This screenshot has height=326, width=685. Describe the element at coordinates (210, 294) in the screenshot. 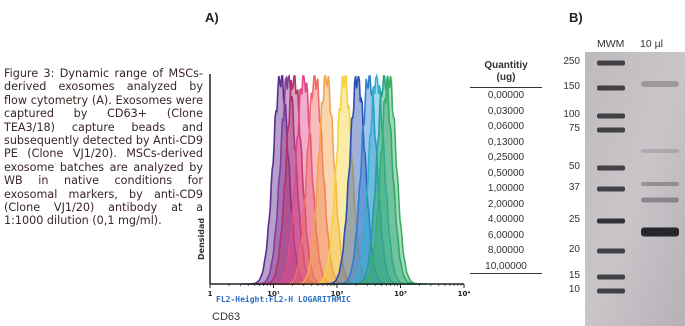

I see `x-tick-label-1: 1` at that location.